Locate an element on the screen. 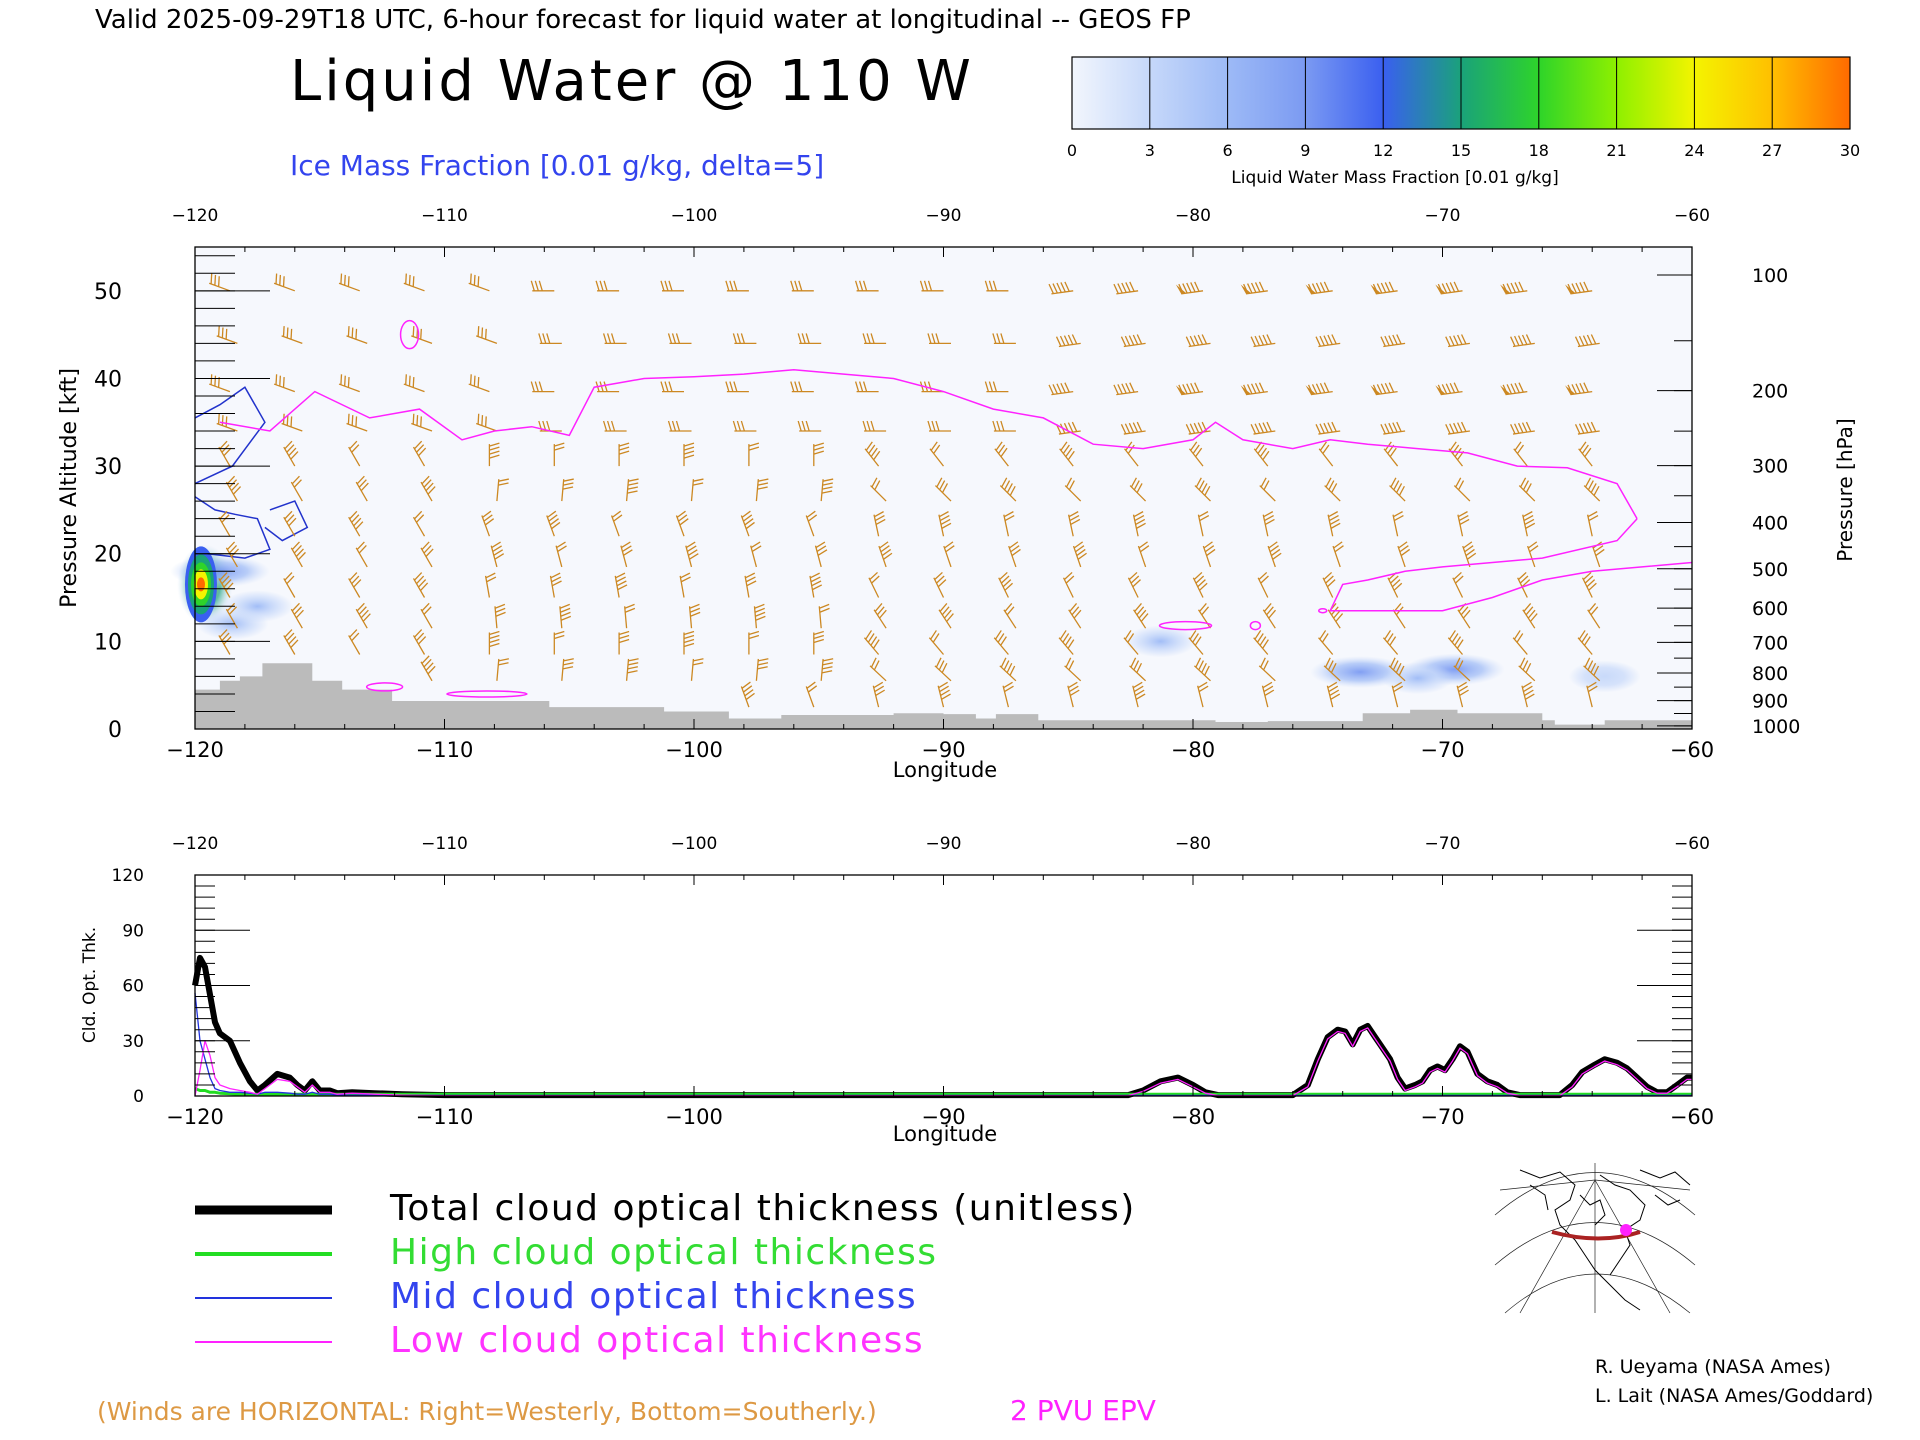 The width and height of the screenshot is (1920, 1440). p-tick-label: 700 is located at coordinates (1770, 643).